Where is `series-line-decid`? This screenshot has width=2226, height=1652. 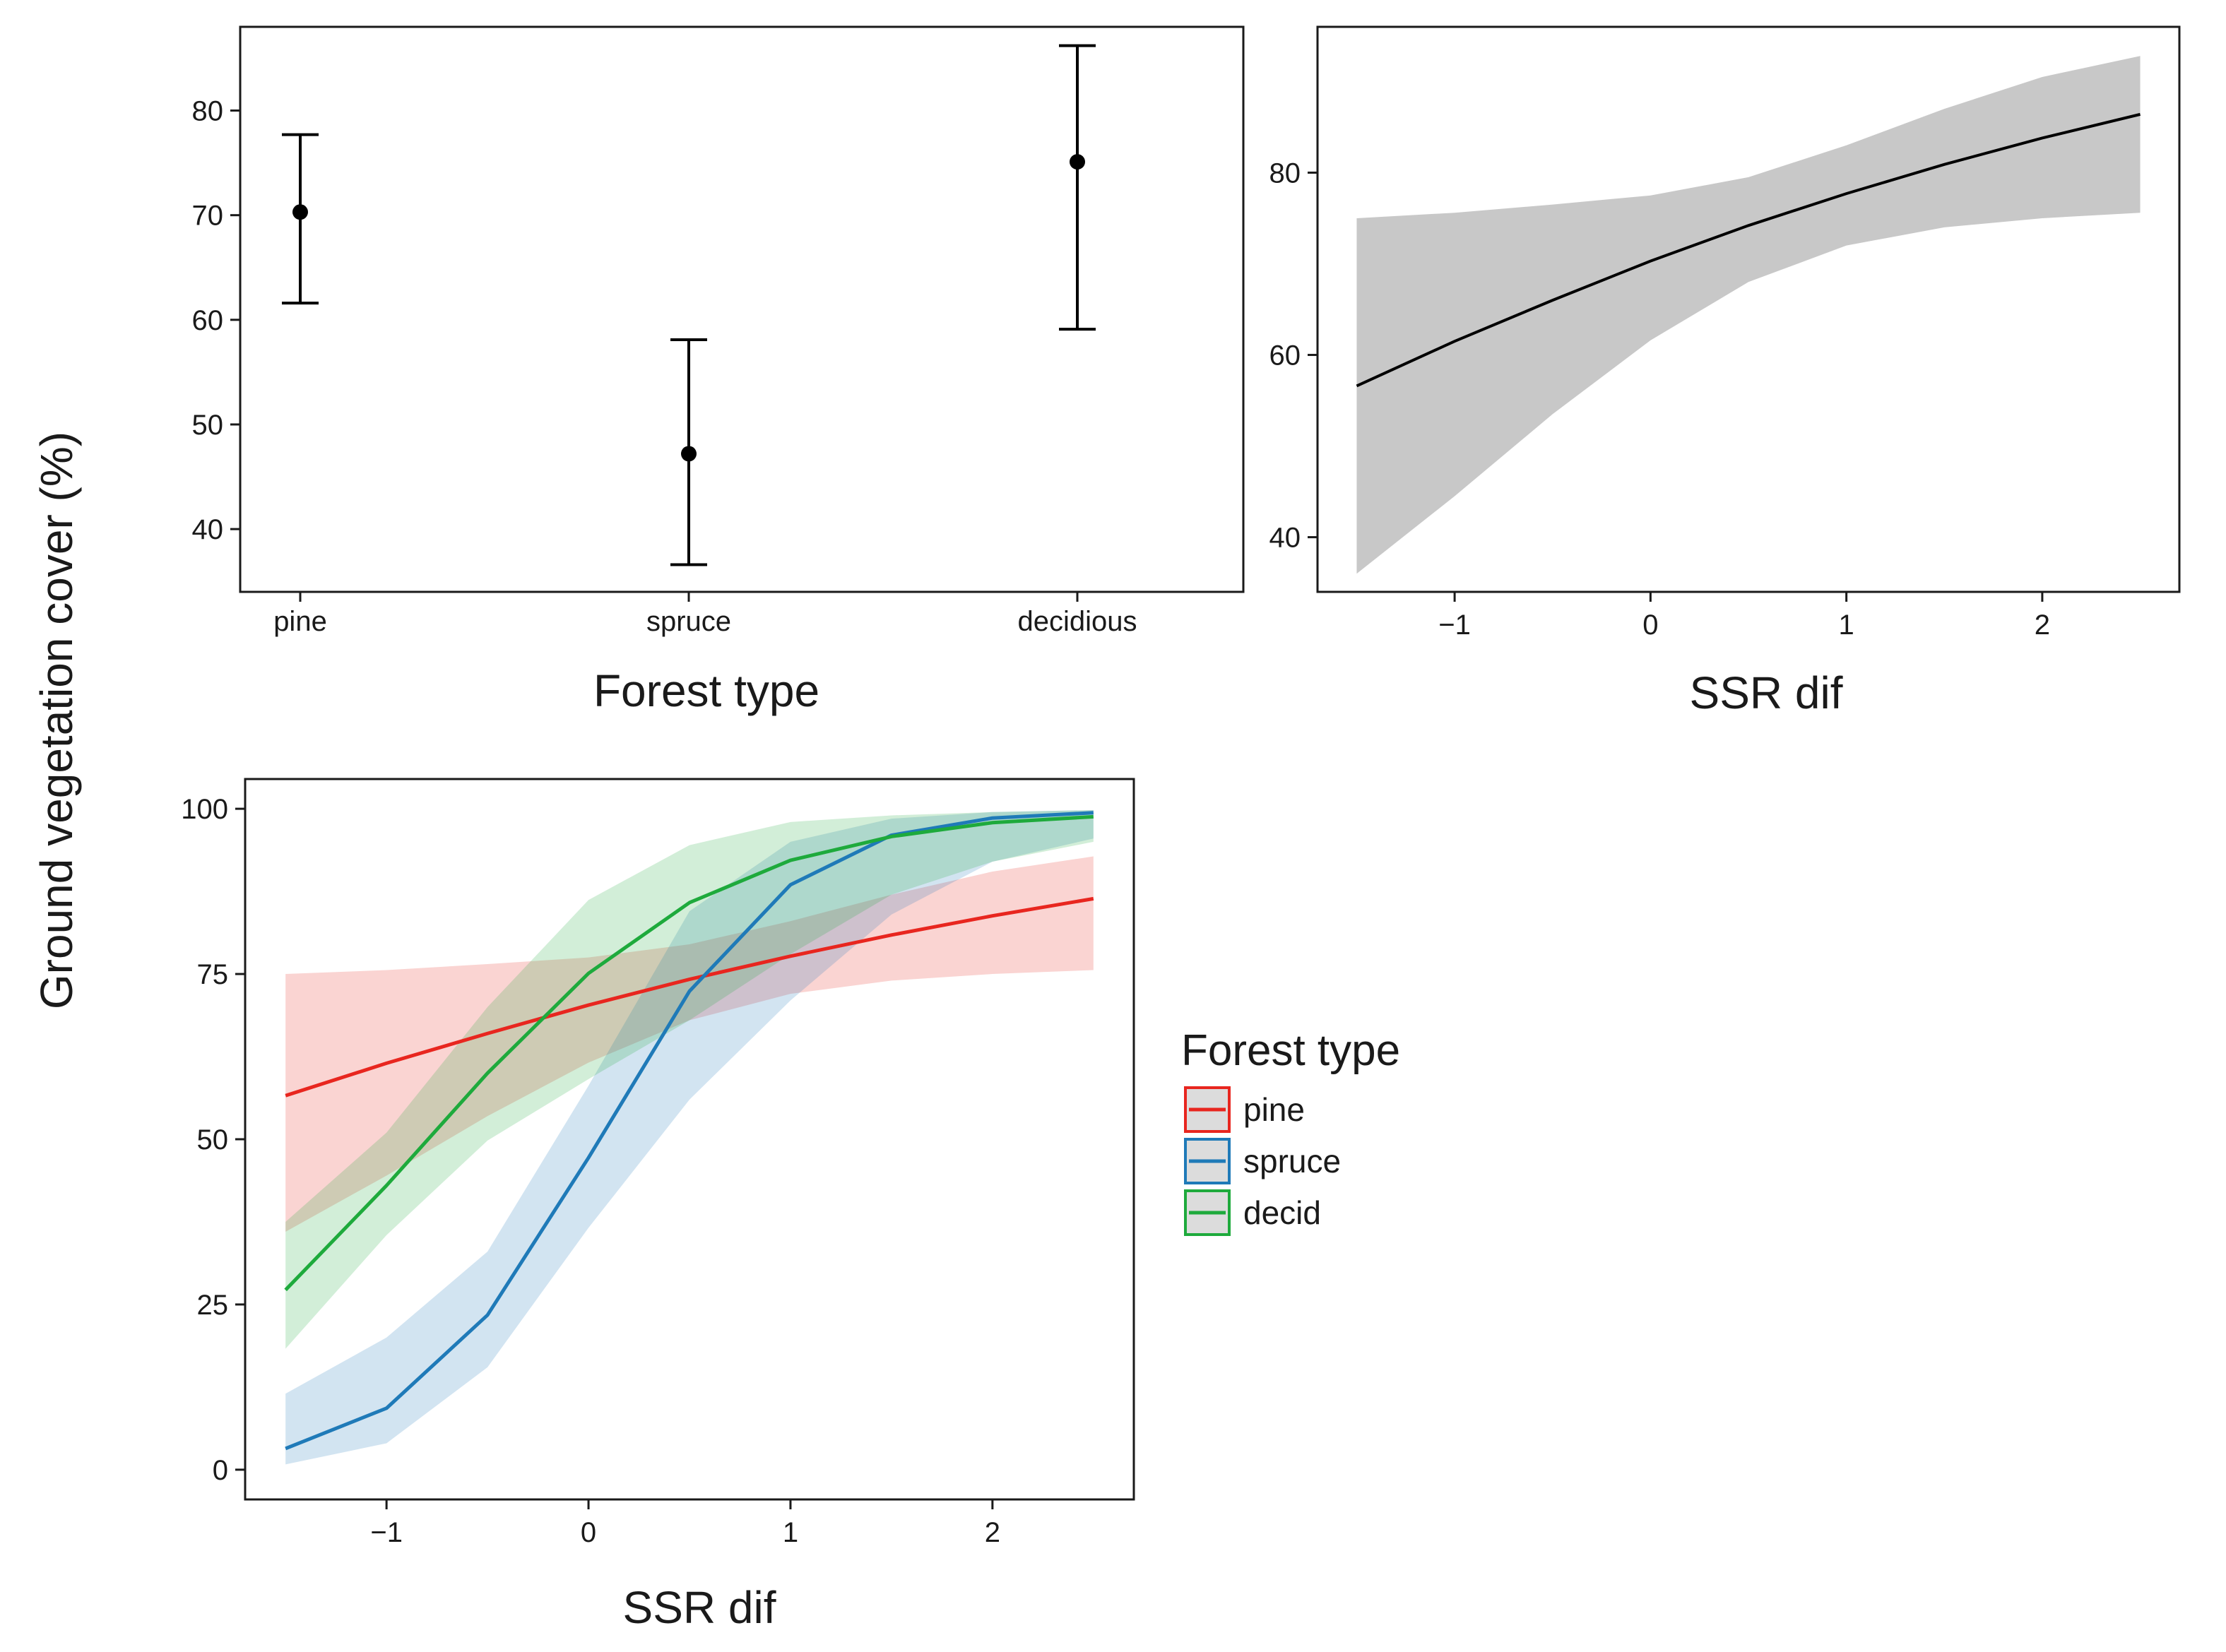
series-line-decid is located at coordinates (689, 1053).